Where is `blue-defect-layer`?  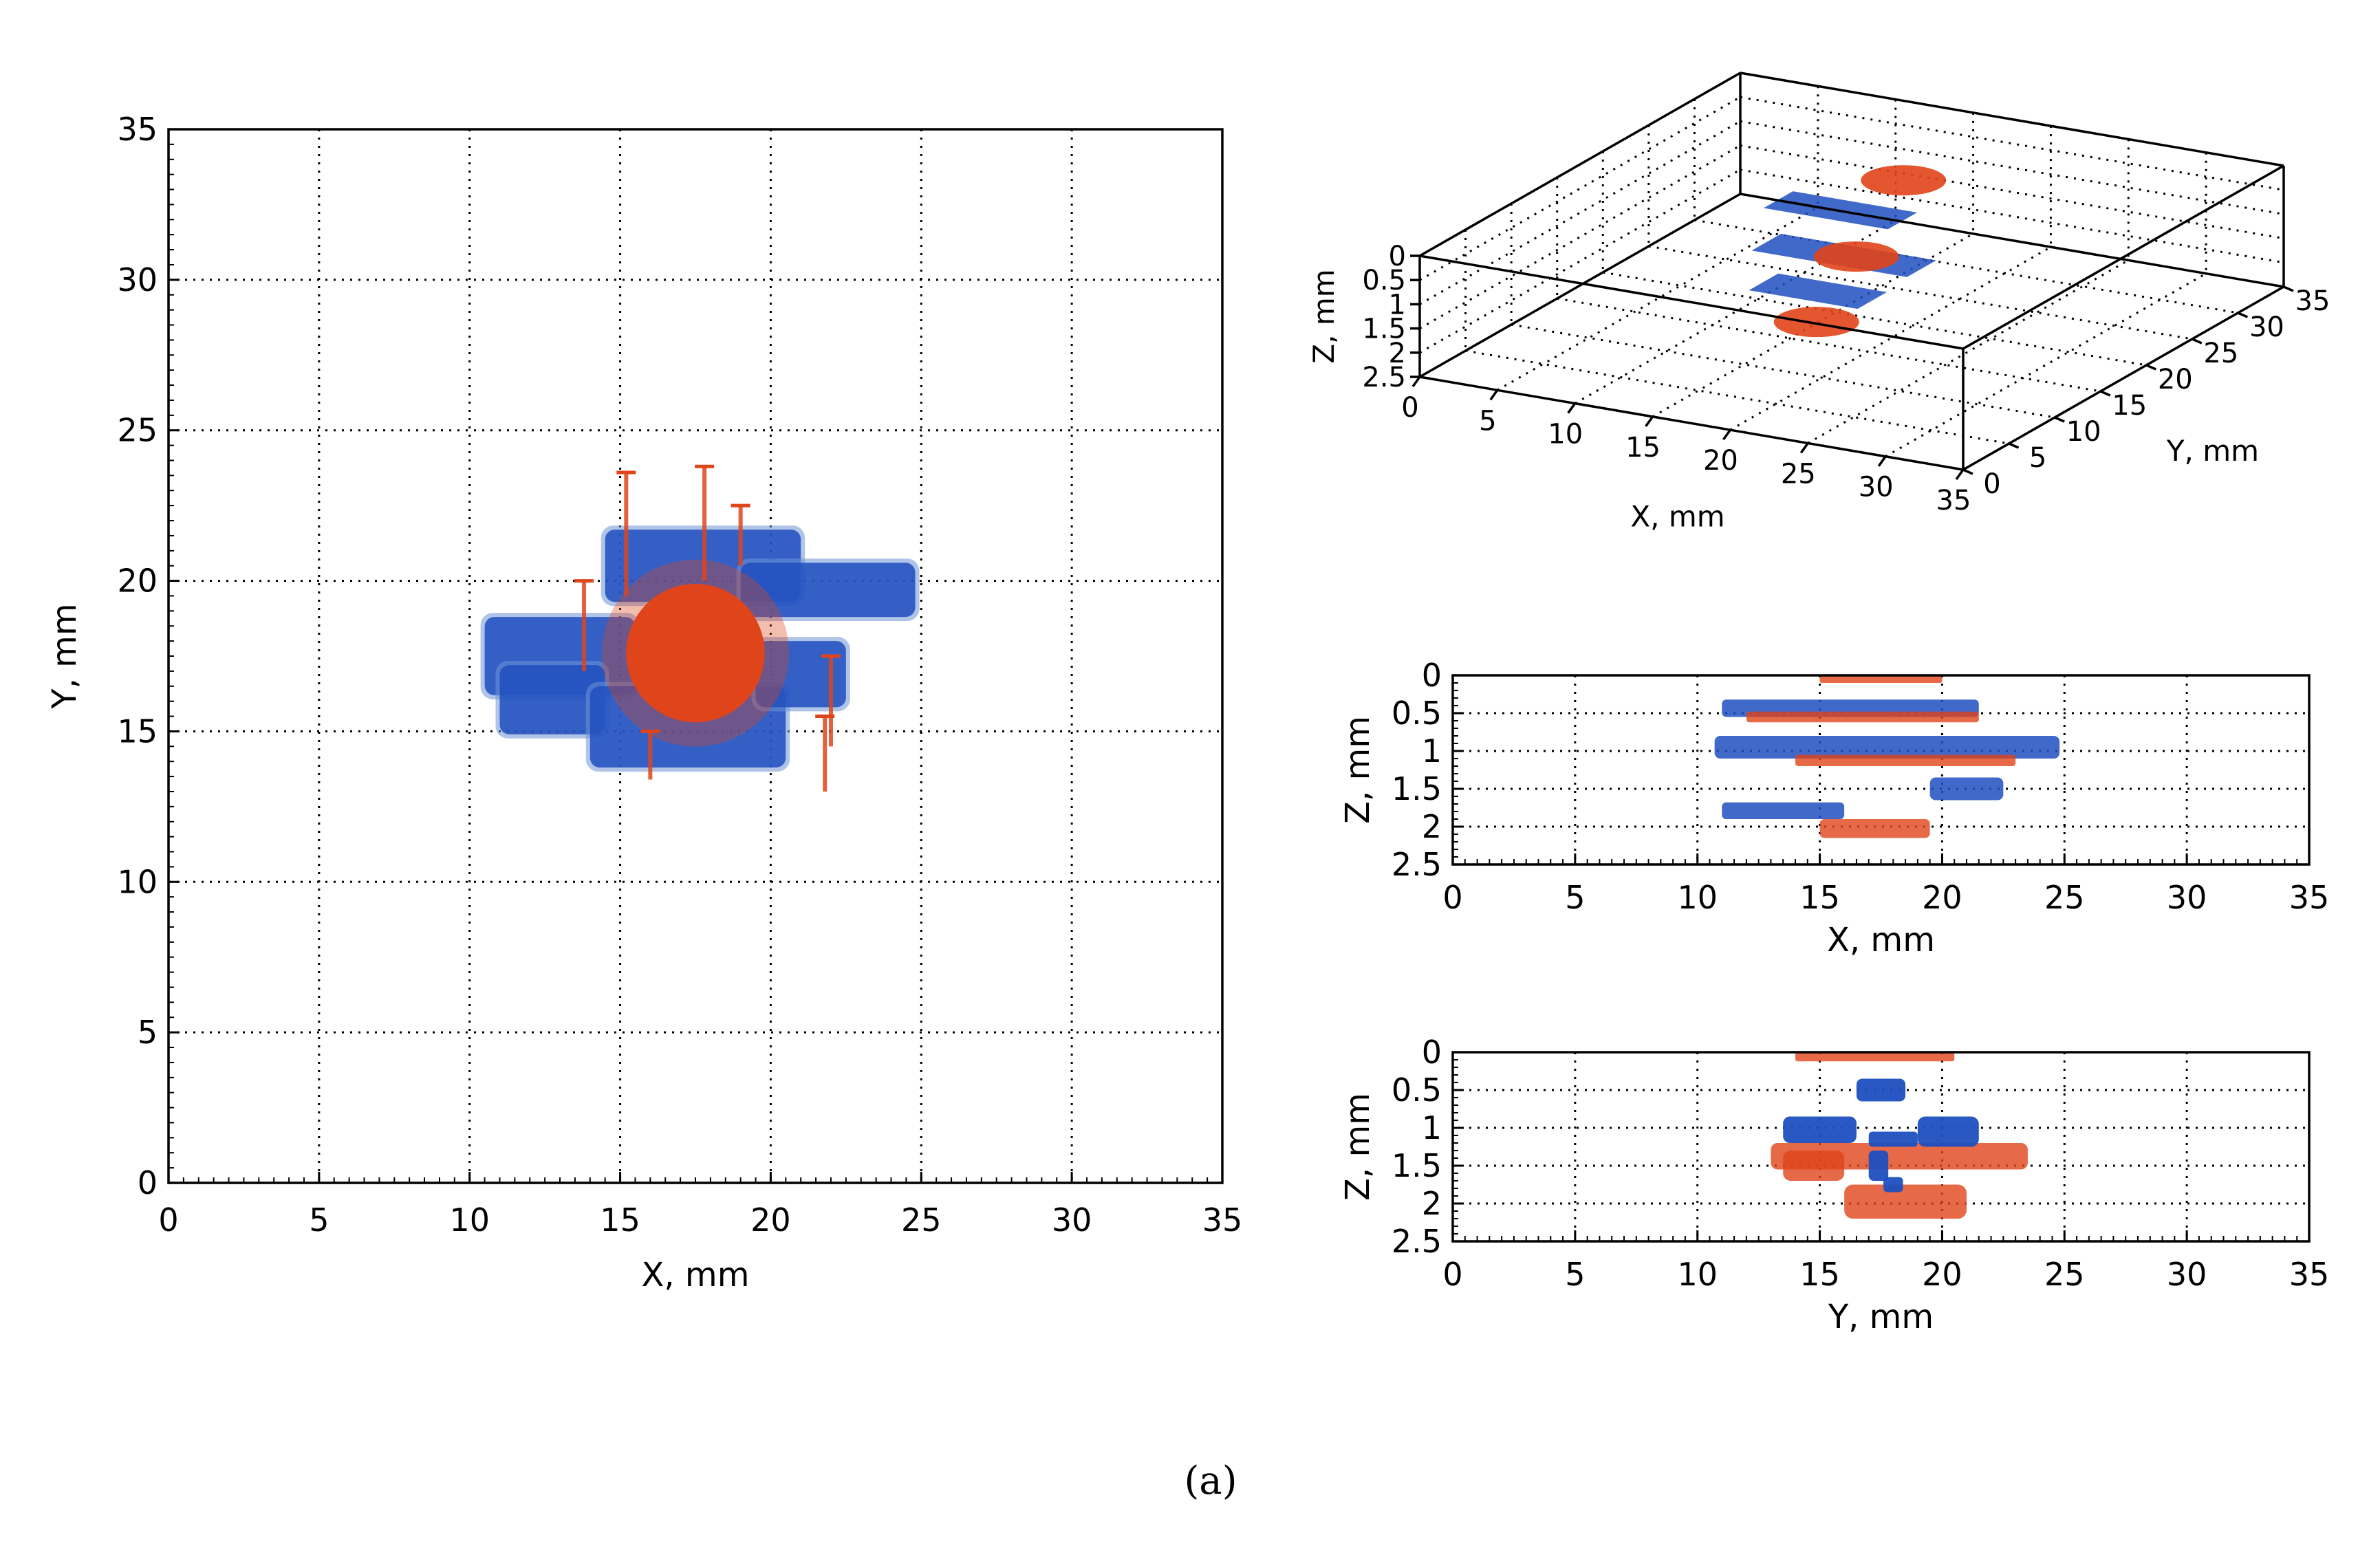 blue-defect-layer is located at coordinates (1818, 291).